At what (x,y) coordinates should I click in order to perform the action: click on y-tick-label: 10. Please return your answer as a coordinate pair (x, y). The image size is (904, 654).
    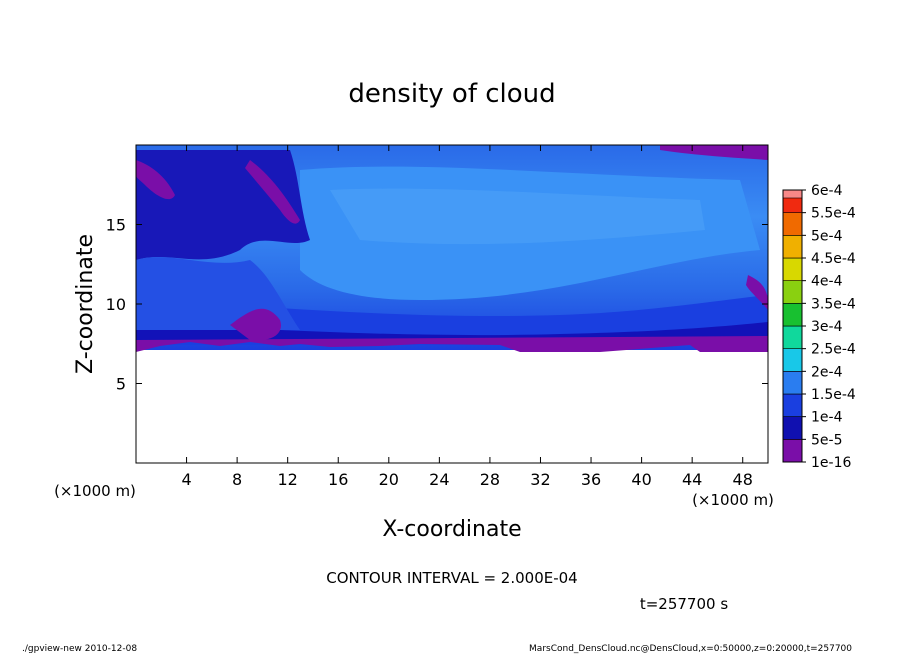
    Looking at the image, I should click on (116, 304).